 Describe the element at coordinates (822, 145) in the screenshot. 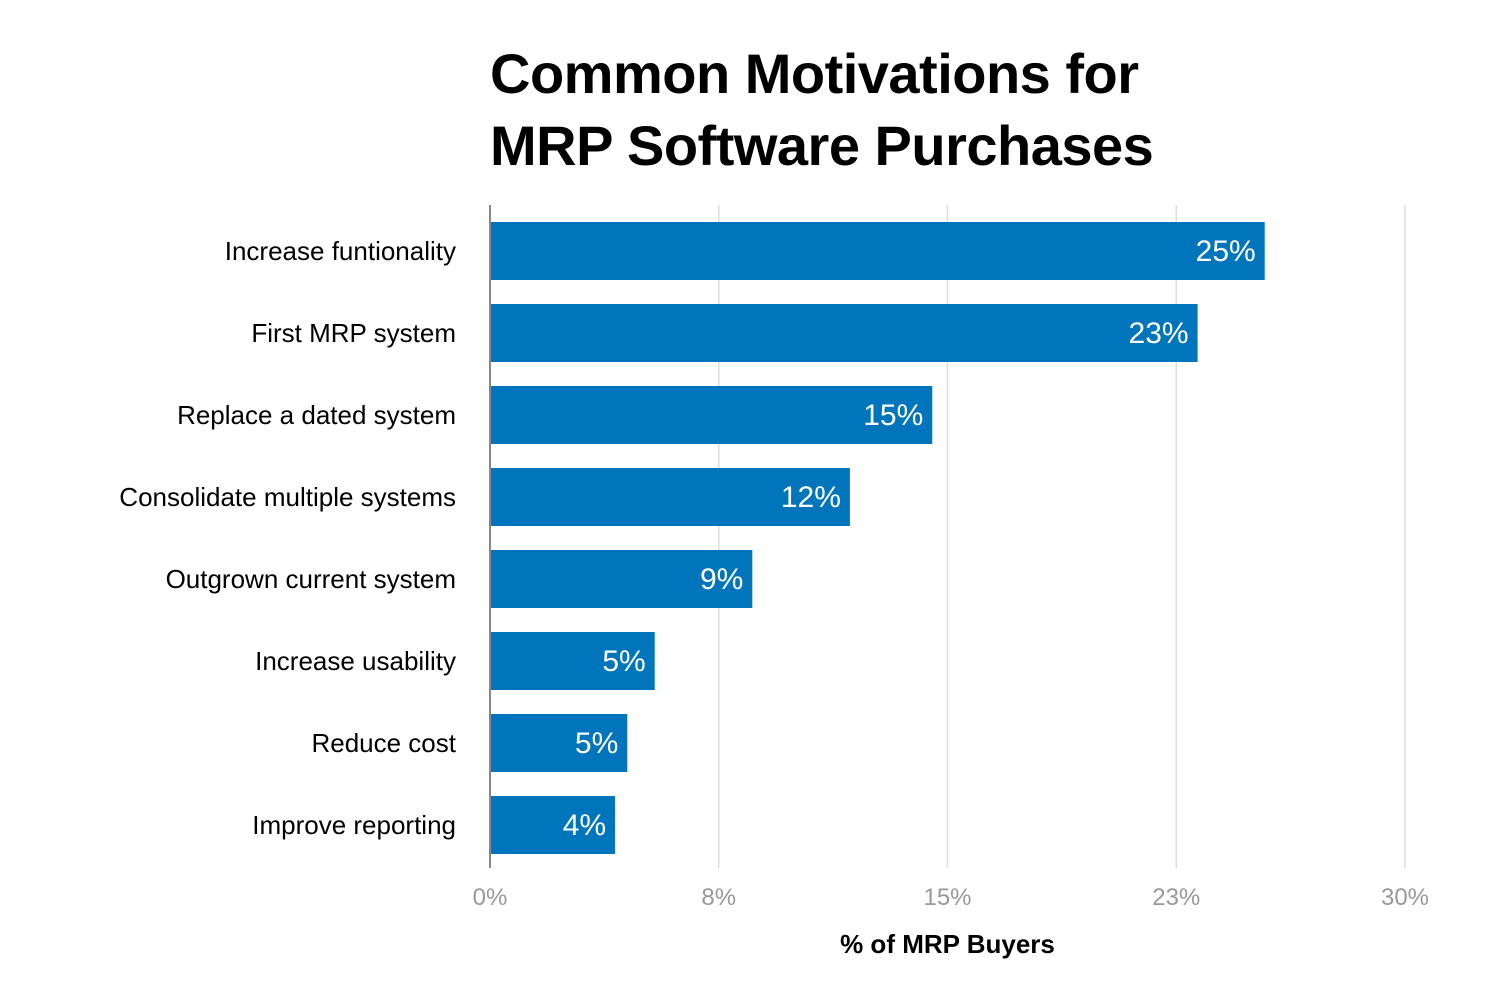

I see `chart-title-line-2: MRP Software Purchases` at that location.